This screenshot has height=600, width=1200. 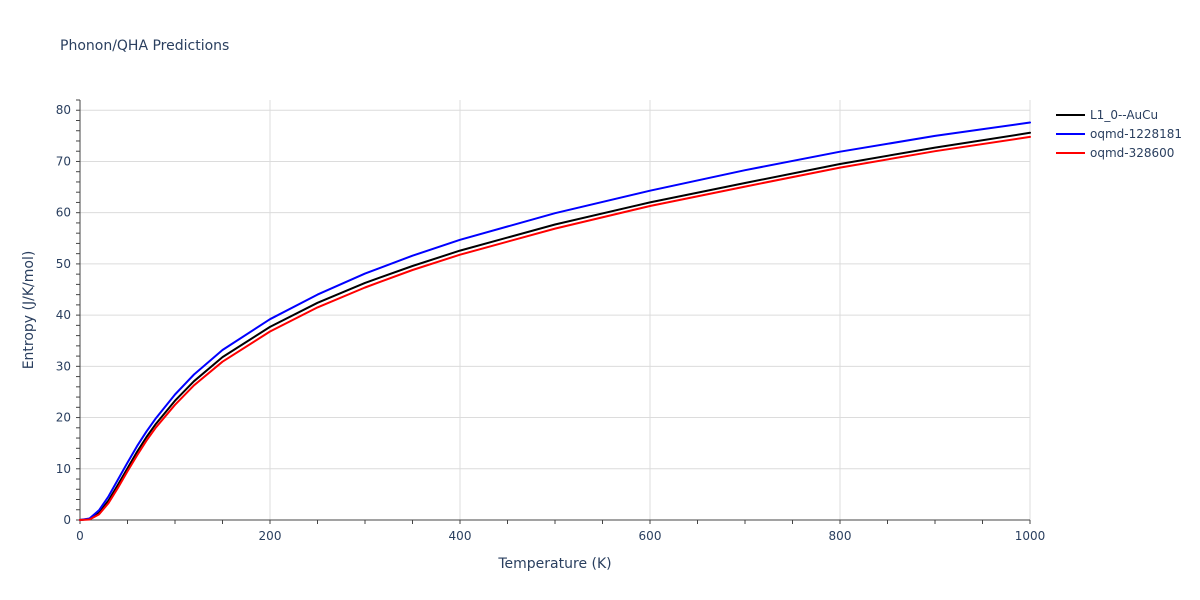 What do you see at coordinates (63, 366) in the screenshot?
I see `y-tick-label: 30` at bounding box center [63, 366].